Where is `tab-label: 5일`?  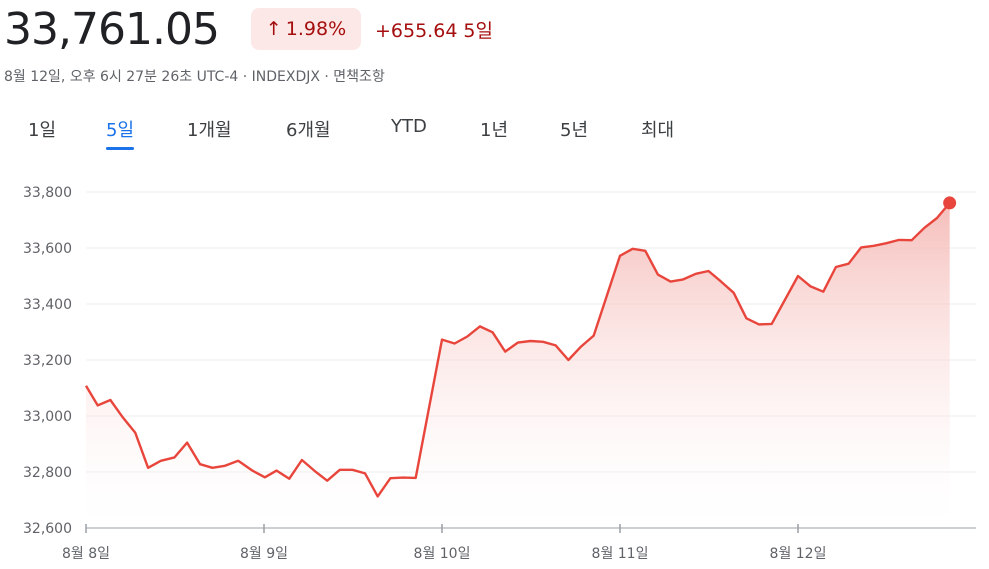 tab-label: 5일 is located at coordinates (120, 130).